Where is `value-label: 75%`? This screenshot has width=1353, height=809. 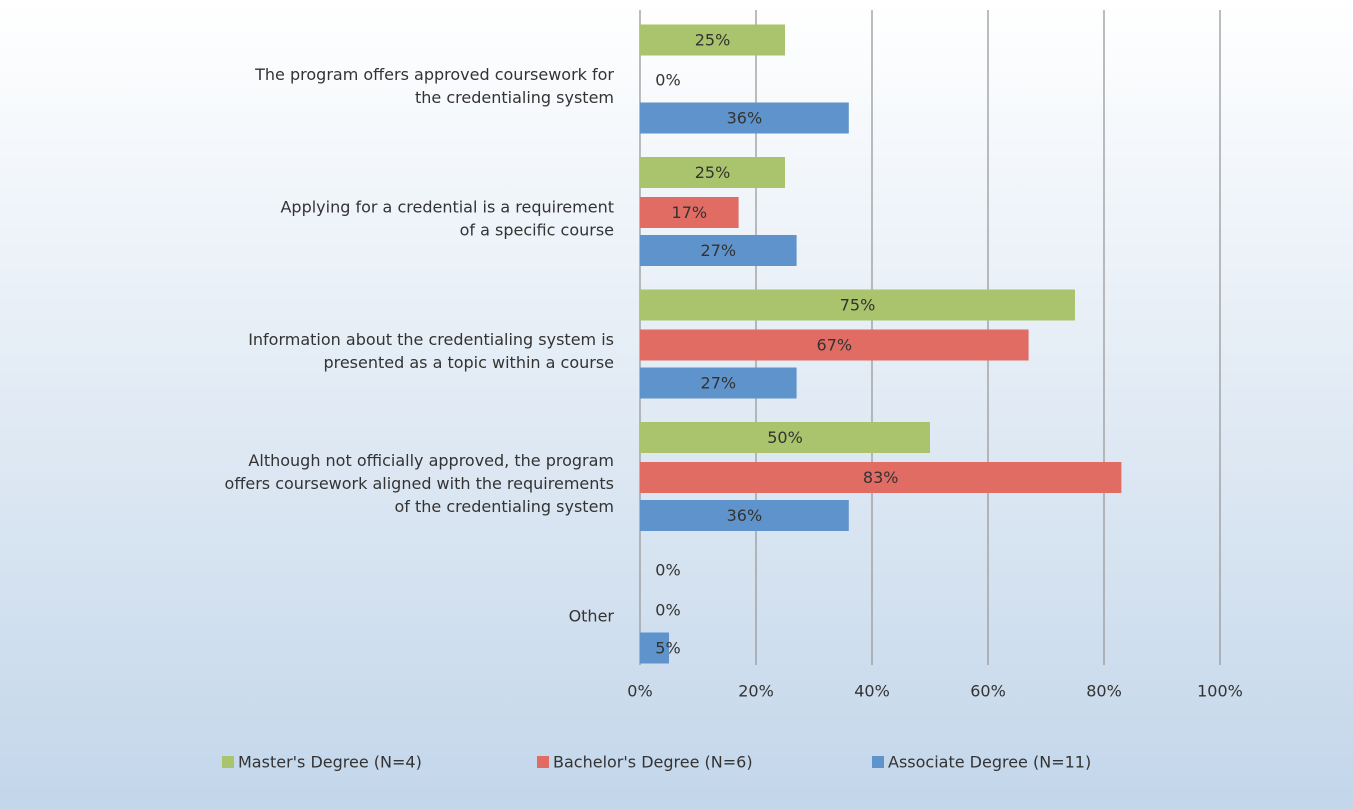
value-label: 75% is located at coordinates (858, 305).